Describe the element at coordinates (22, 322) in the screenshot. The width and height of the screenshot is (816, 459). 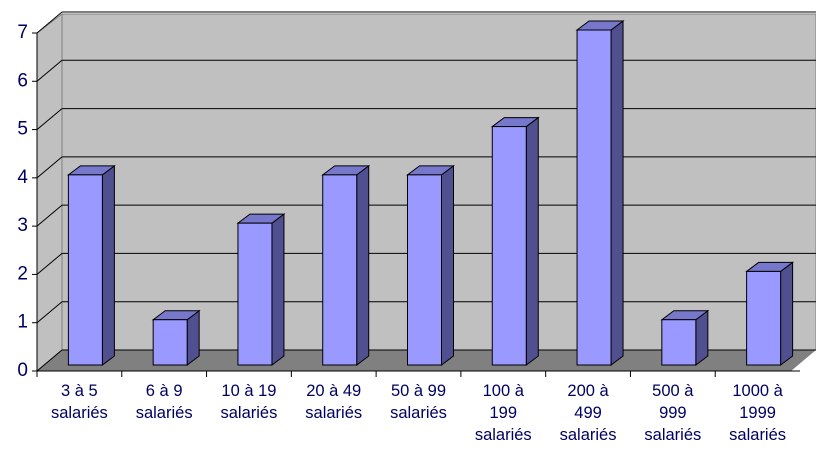
I see `y-tick-label: 1` at that location.